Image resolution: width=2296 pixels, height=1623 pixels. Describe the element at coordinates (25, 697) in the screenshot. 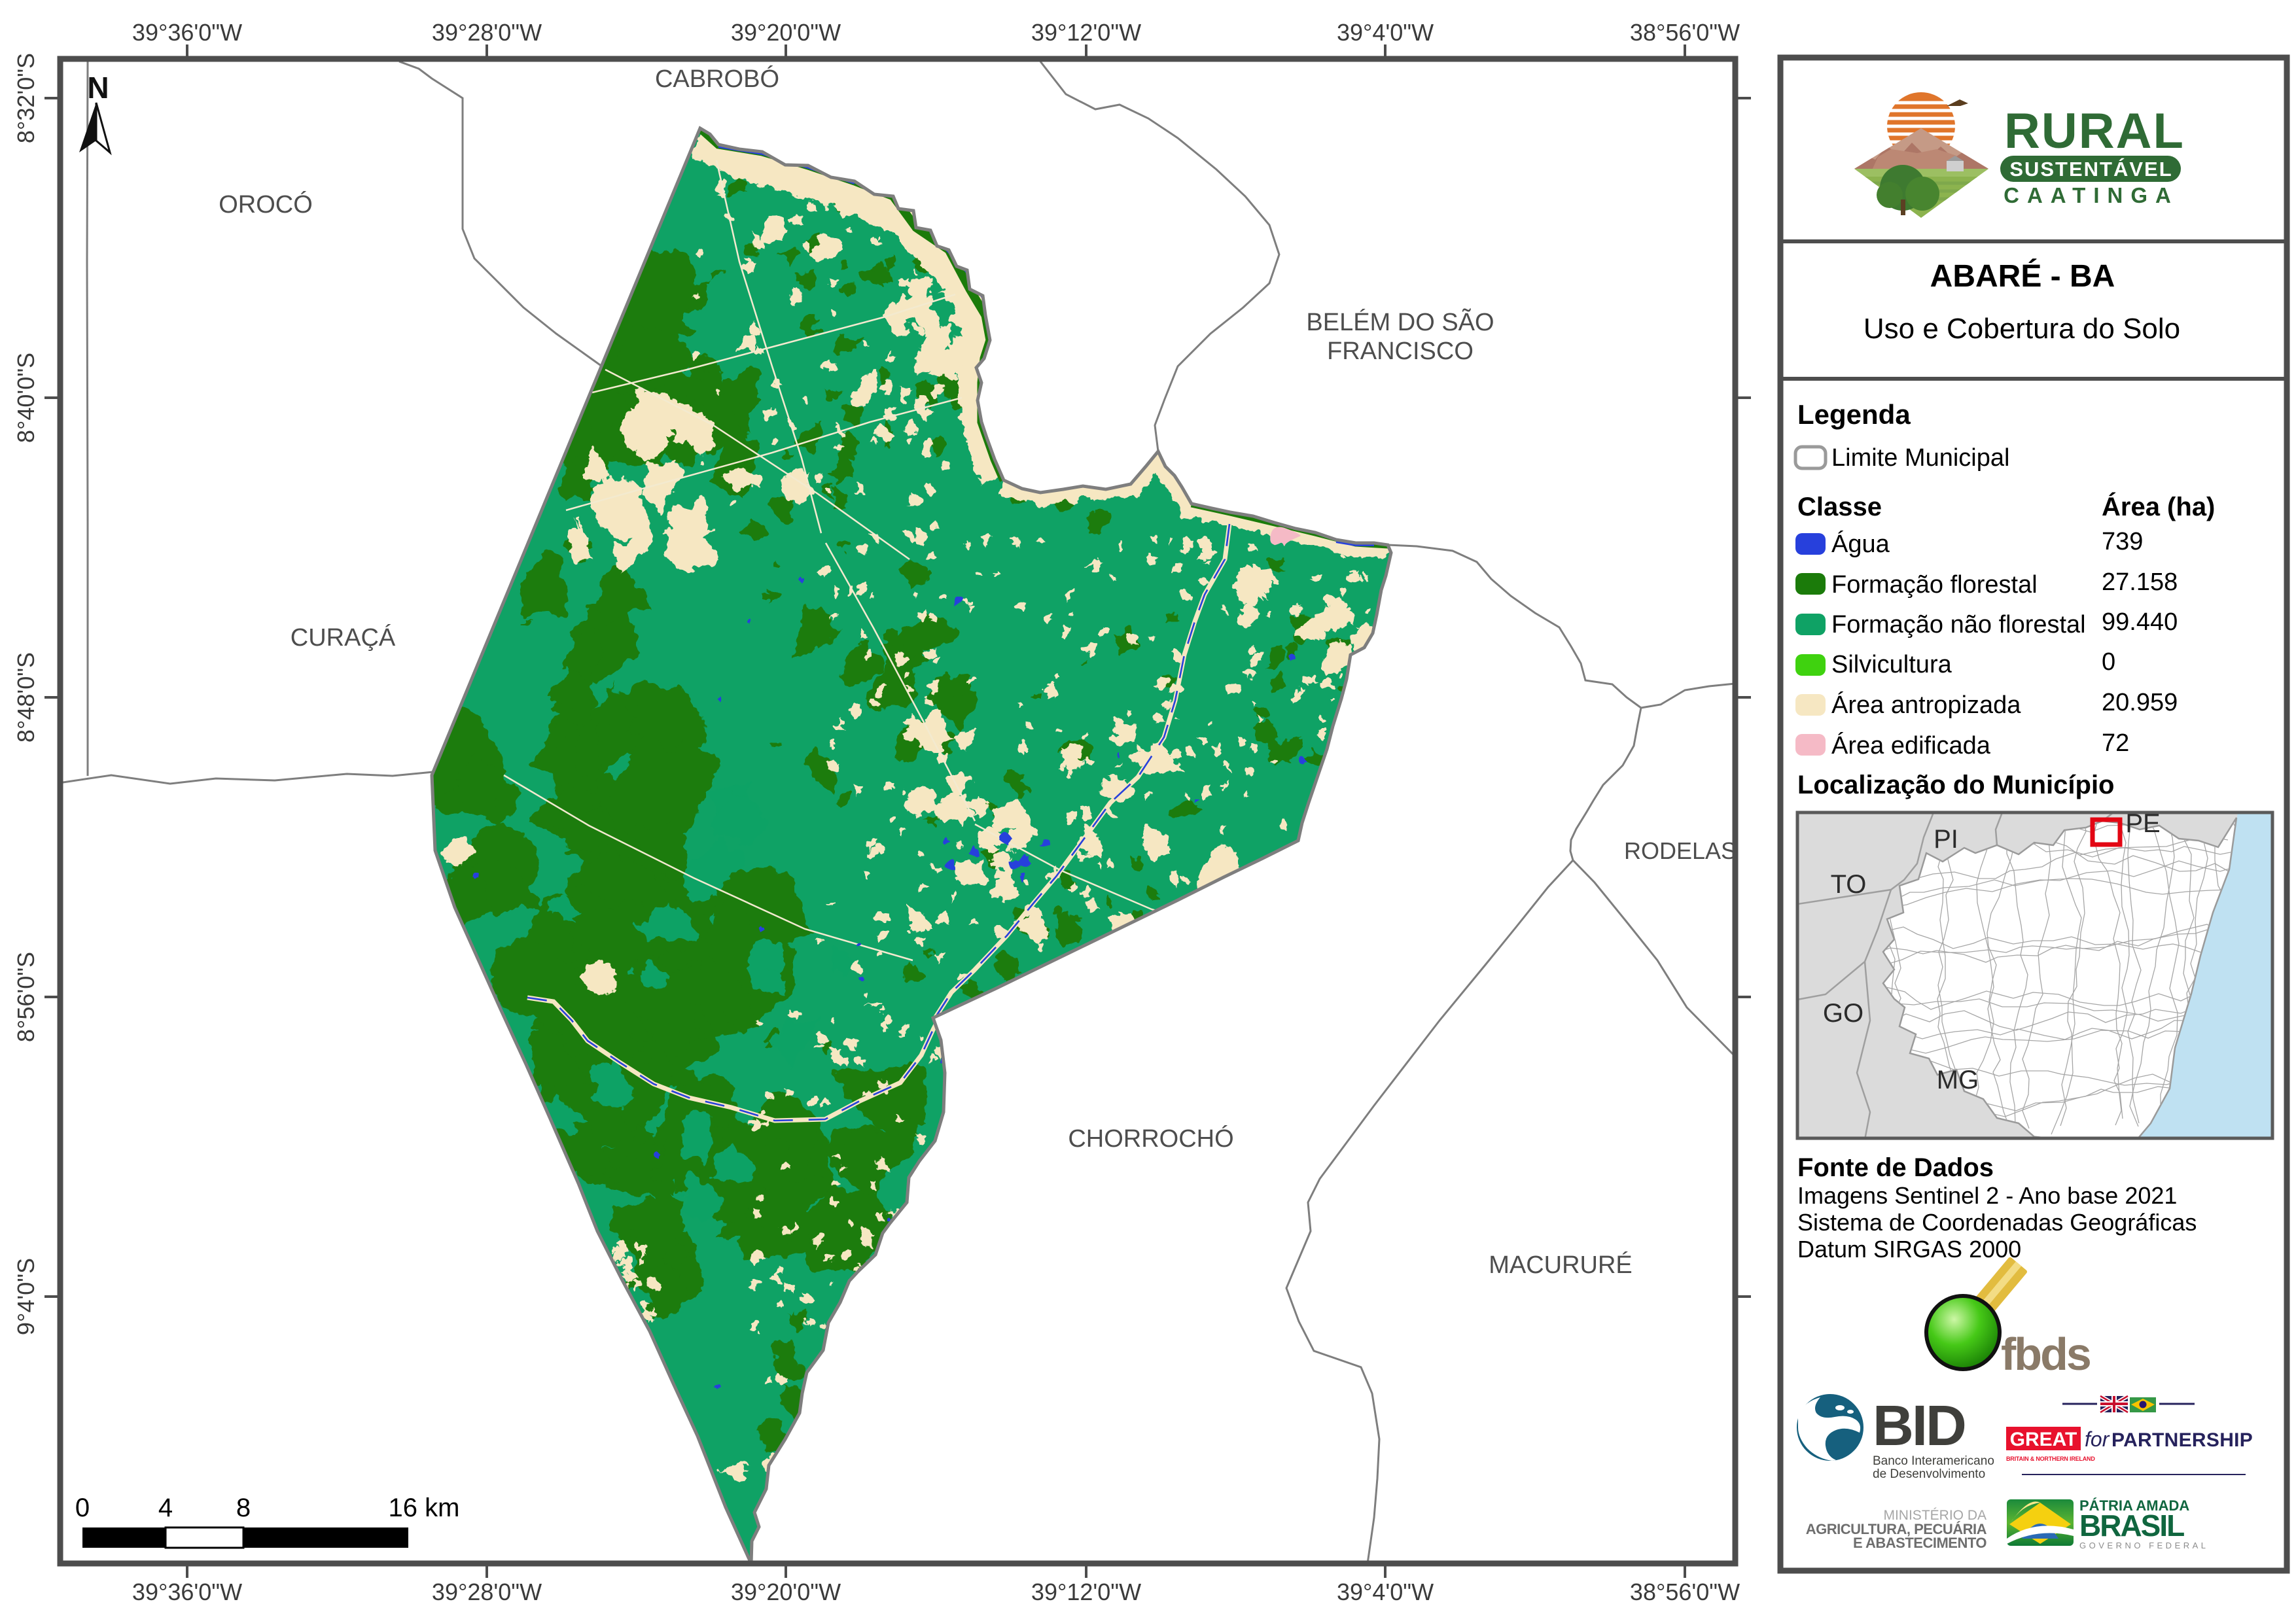

I see `svg-text: 8°48'0"S` at that location.